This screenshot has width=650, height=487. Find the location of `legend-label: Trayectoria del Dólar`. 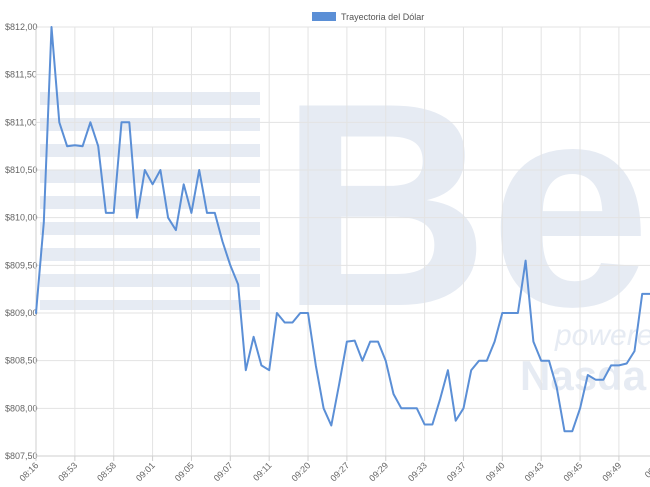

legend-label: Trayectoria del Dólar is located at coordinates (382, 17).